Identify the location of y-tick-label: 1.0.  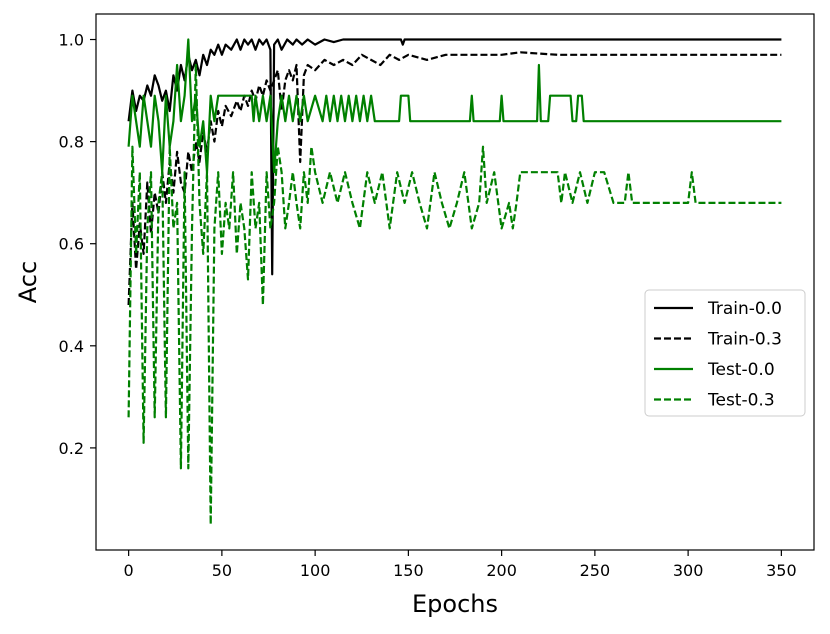
(71, 40).